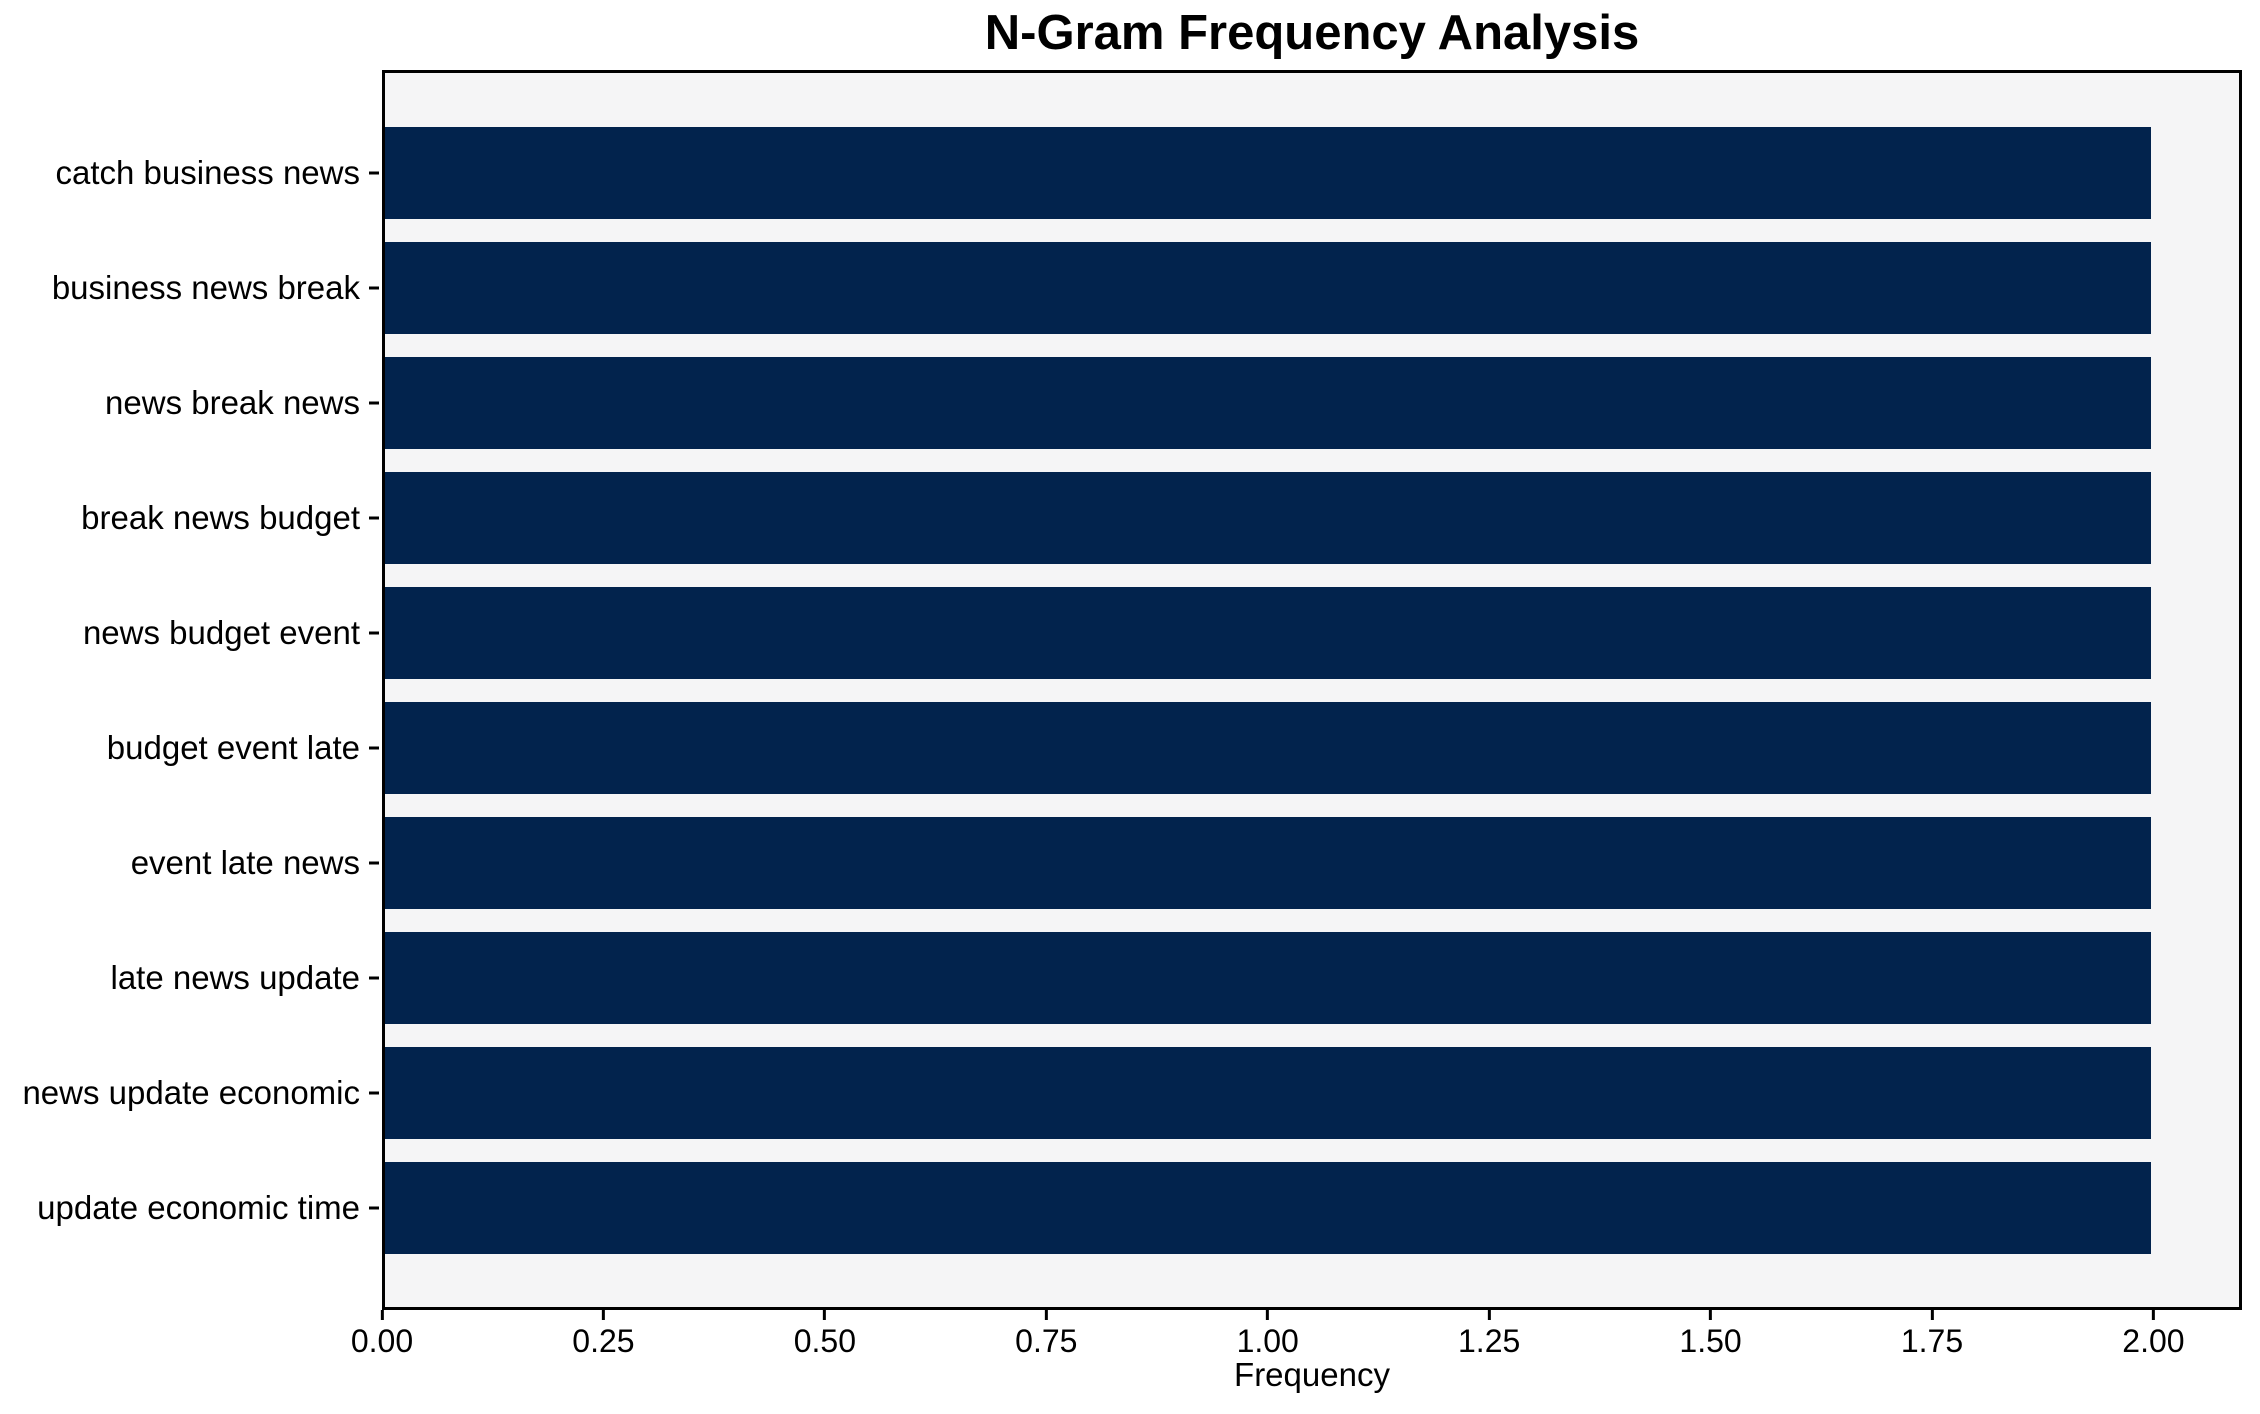  What do you see at coordinates (1489, 1341) in the screenshot?
I see `x-tick-label: 1.25` at bounding box center [1489, 1341].